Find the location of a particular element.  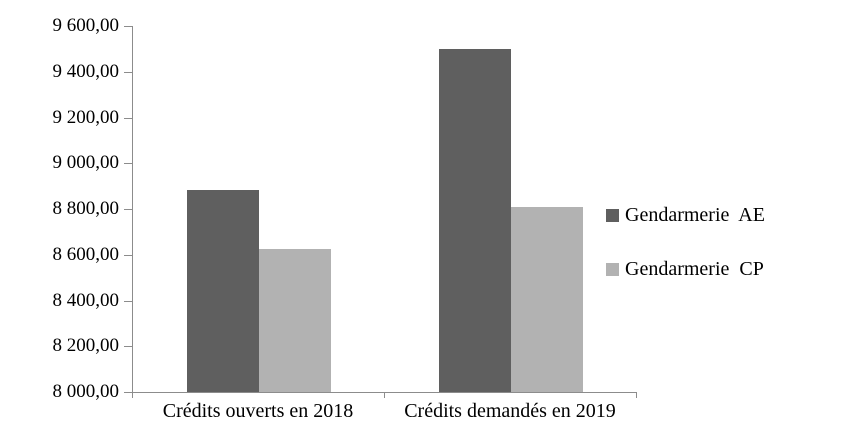

legend-item-gendarmerie-ae: Gendarmerie AE is located at coordinates (685, 215).